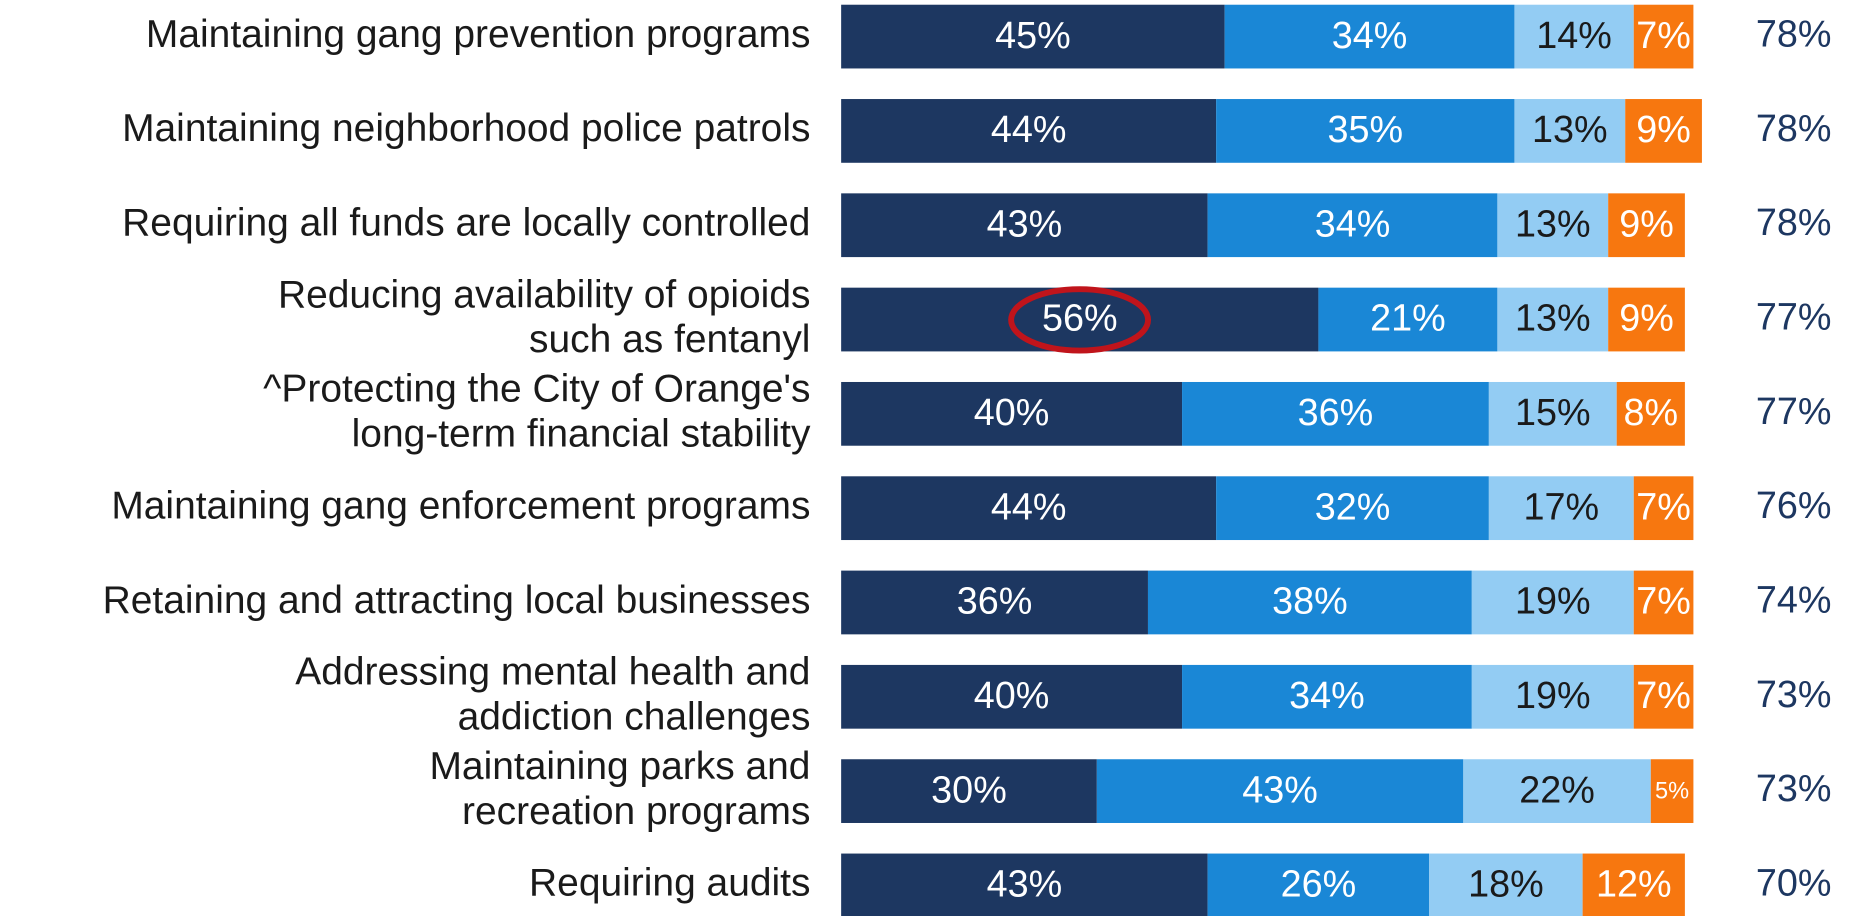 The width and height of the screenshot is (1857, 916). I want to click on value-label: 14%, so click(1574, 36).